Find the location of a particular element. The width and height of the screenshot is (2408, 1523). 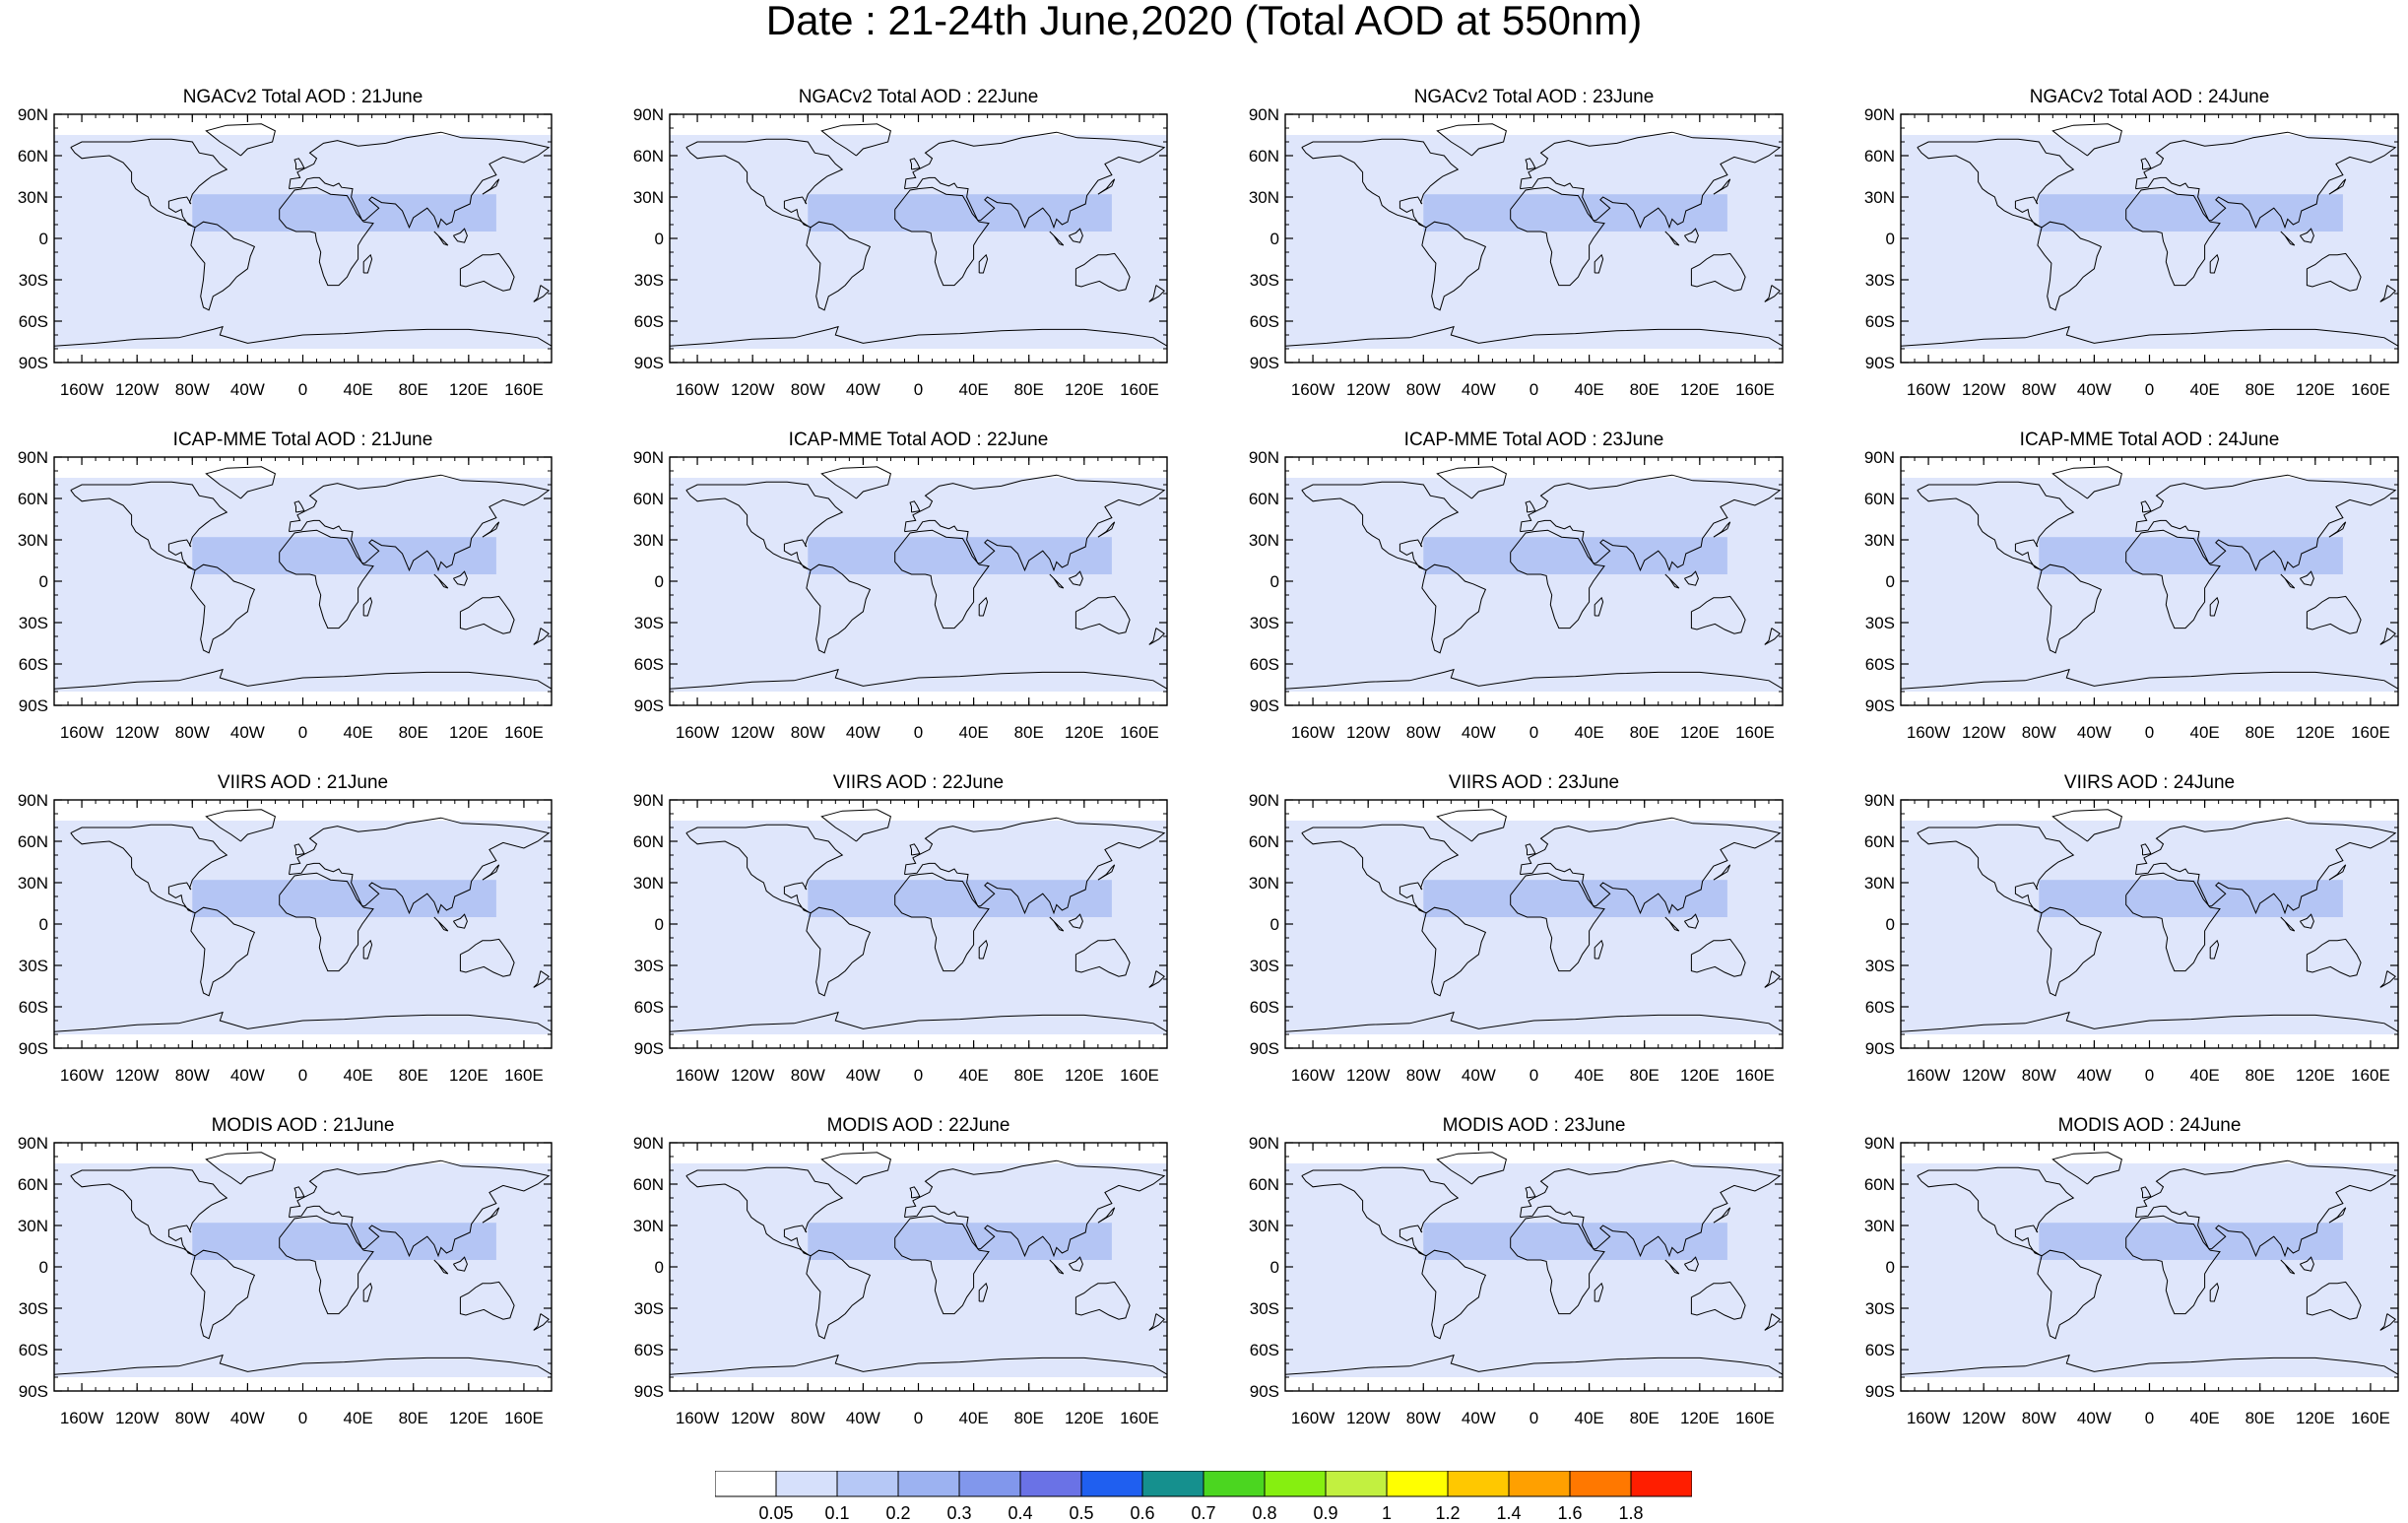

colorbar-swatch is located at coordinates (929, 1484).